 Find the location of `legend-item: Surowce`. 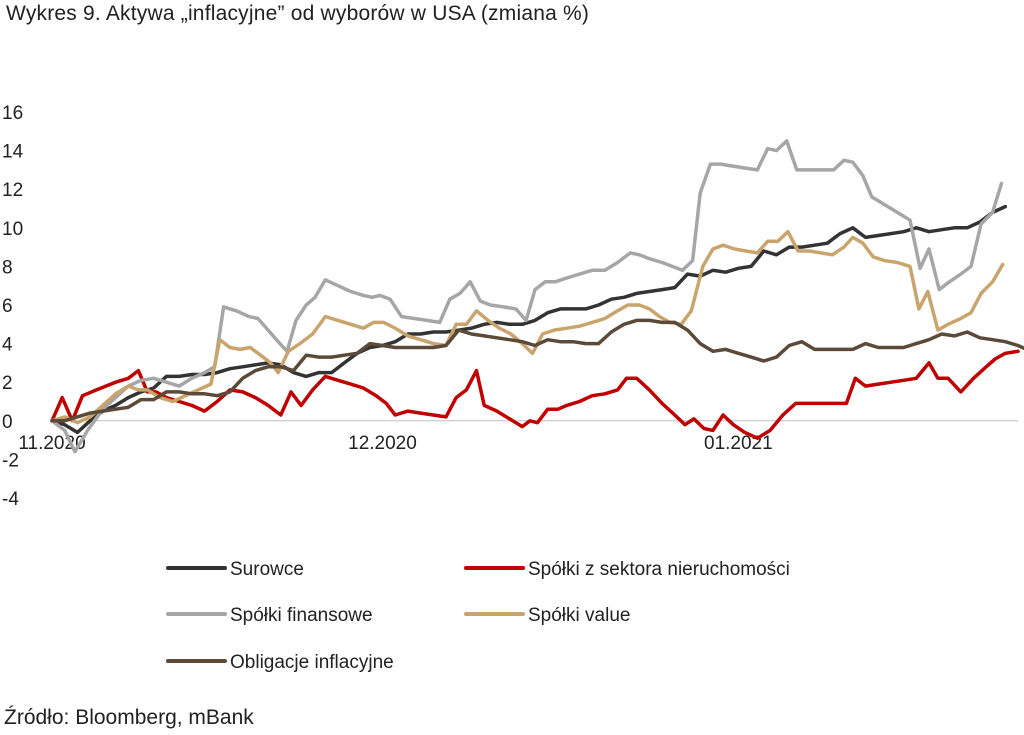

legend-item: Surowce is located at coordinates (235, 569).